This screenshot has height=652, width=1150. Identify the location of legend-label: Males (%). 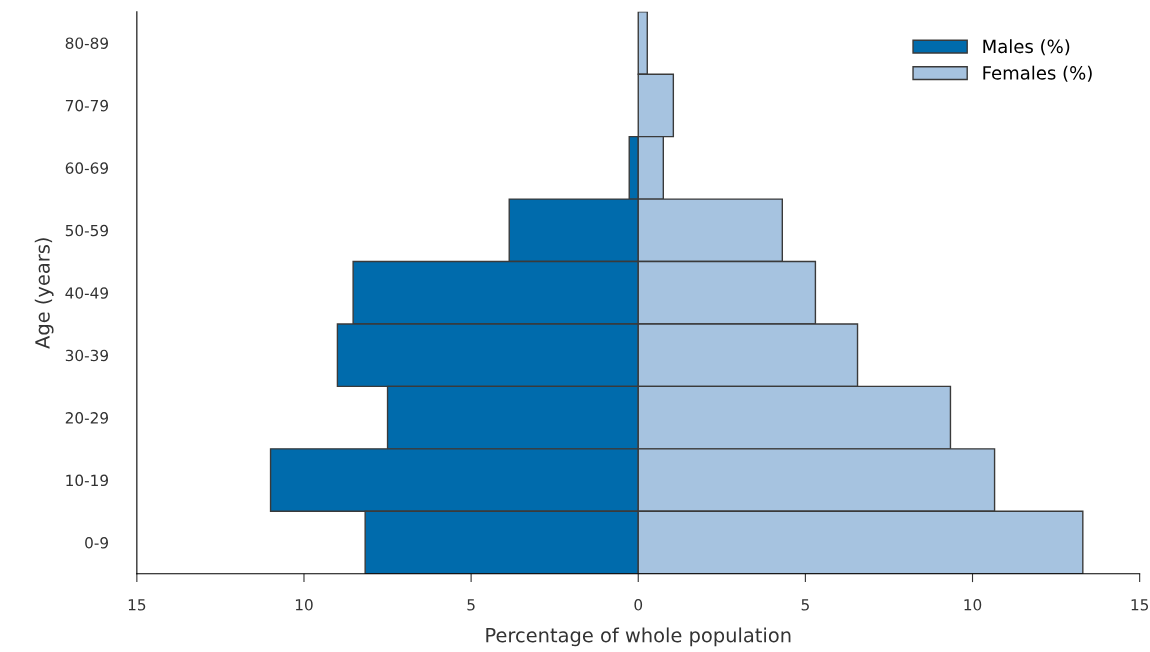
(1026, 47).